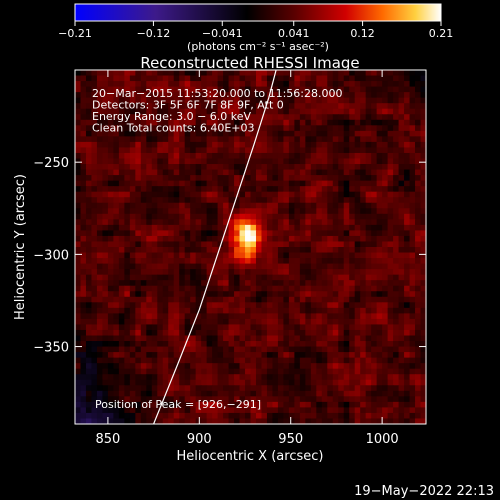  Describe the element at coordinates (51, 255) in the screenshot. I see `y-tick-label: −300` at that location.